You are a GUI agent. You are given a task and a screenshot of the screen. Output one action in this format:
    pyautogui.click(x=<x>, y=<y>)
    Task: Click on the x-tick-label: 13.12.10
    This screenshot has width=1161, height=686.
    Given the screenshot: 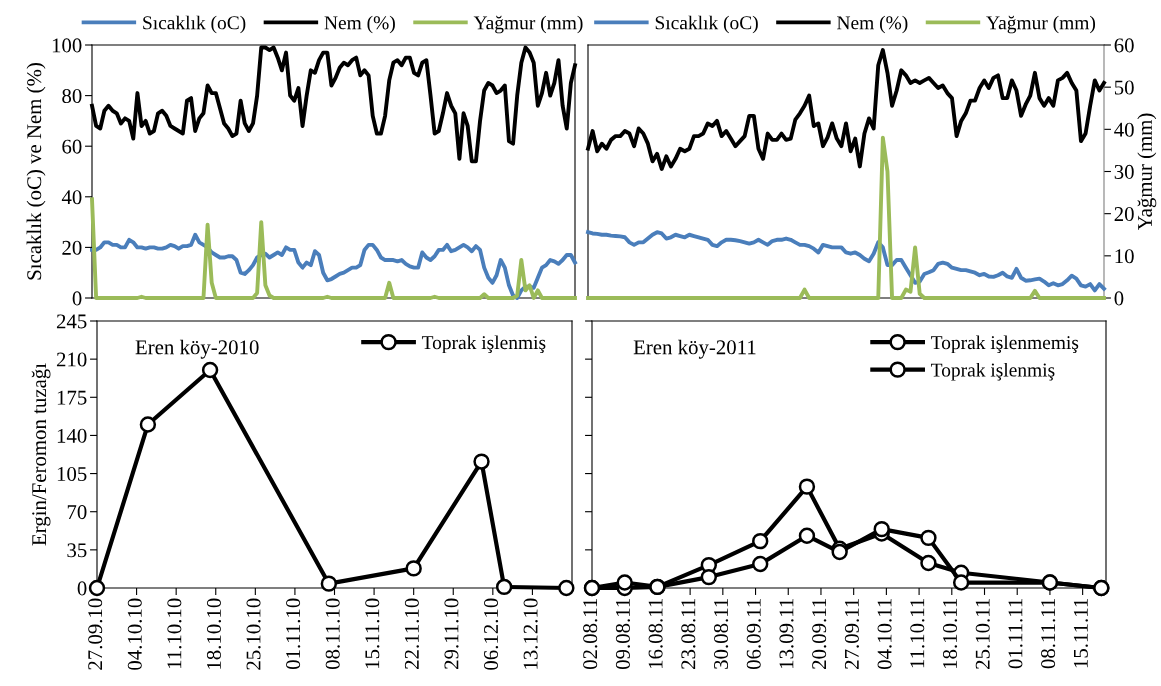 What is the action you would take?
    pyautogui.click(x=530, y=633)
    